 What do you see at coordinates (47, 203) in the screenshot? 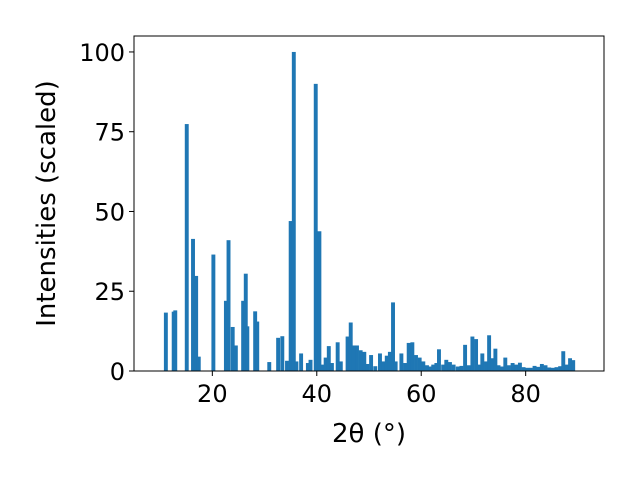
I see `y-axis-label: Intensities (scaled)` at bounding box center [47, 203].